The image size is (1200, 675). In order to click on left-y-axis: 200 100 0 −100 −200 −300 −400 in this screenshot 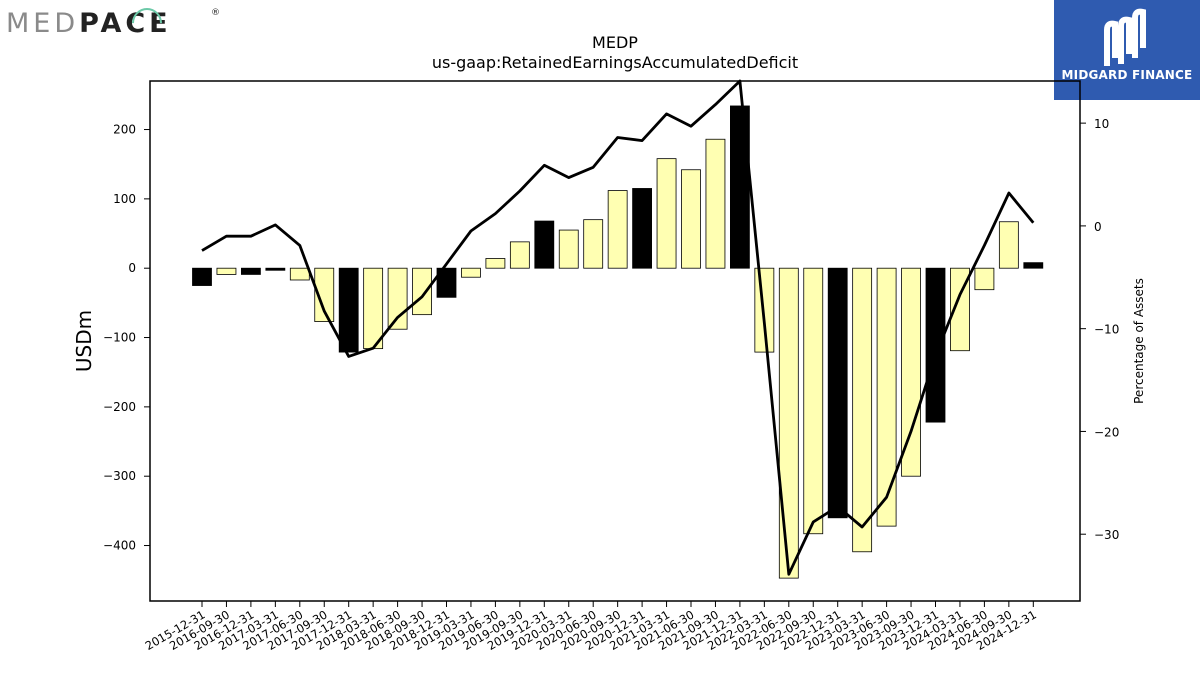, I will do `click(126, 338)`.